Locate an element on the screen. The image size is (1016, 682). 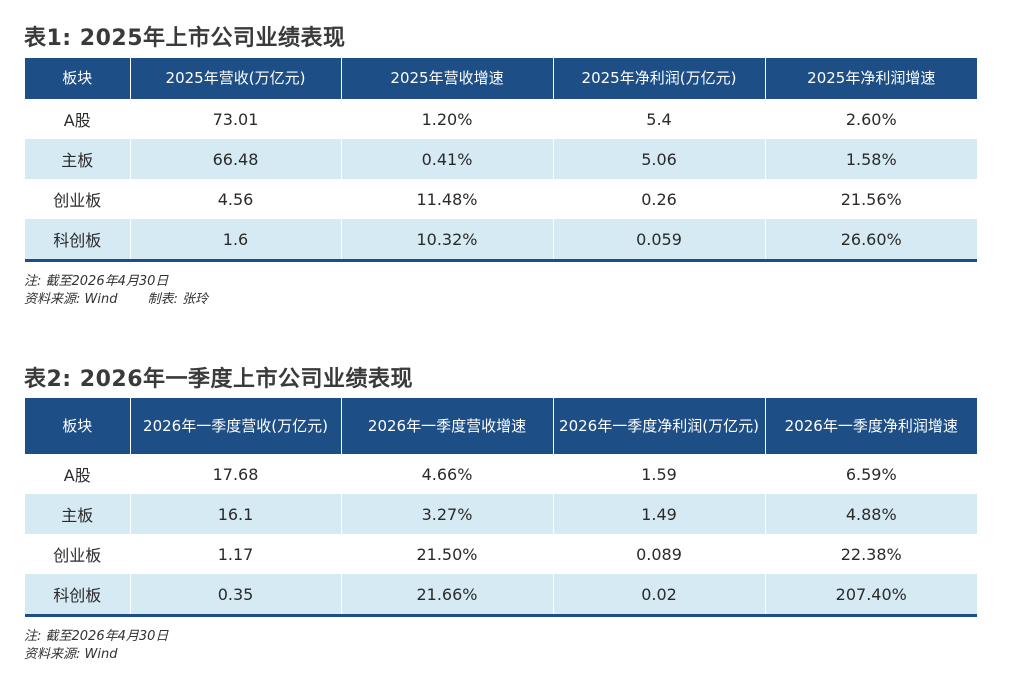
table-cell: 1.49 is located at coordinates (658, 514).